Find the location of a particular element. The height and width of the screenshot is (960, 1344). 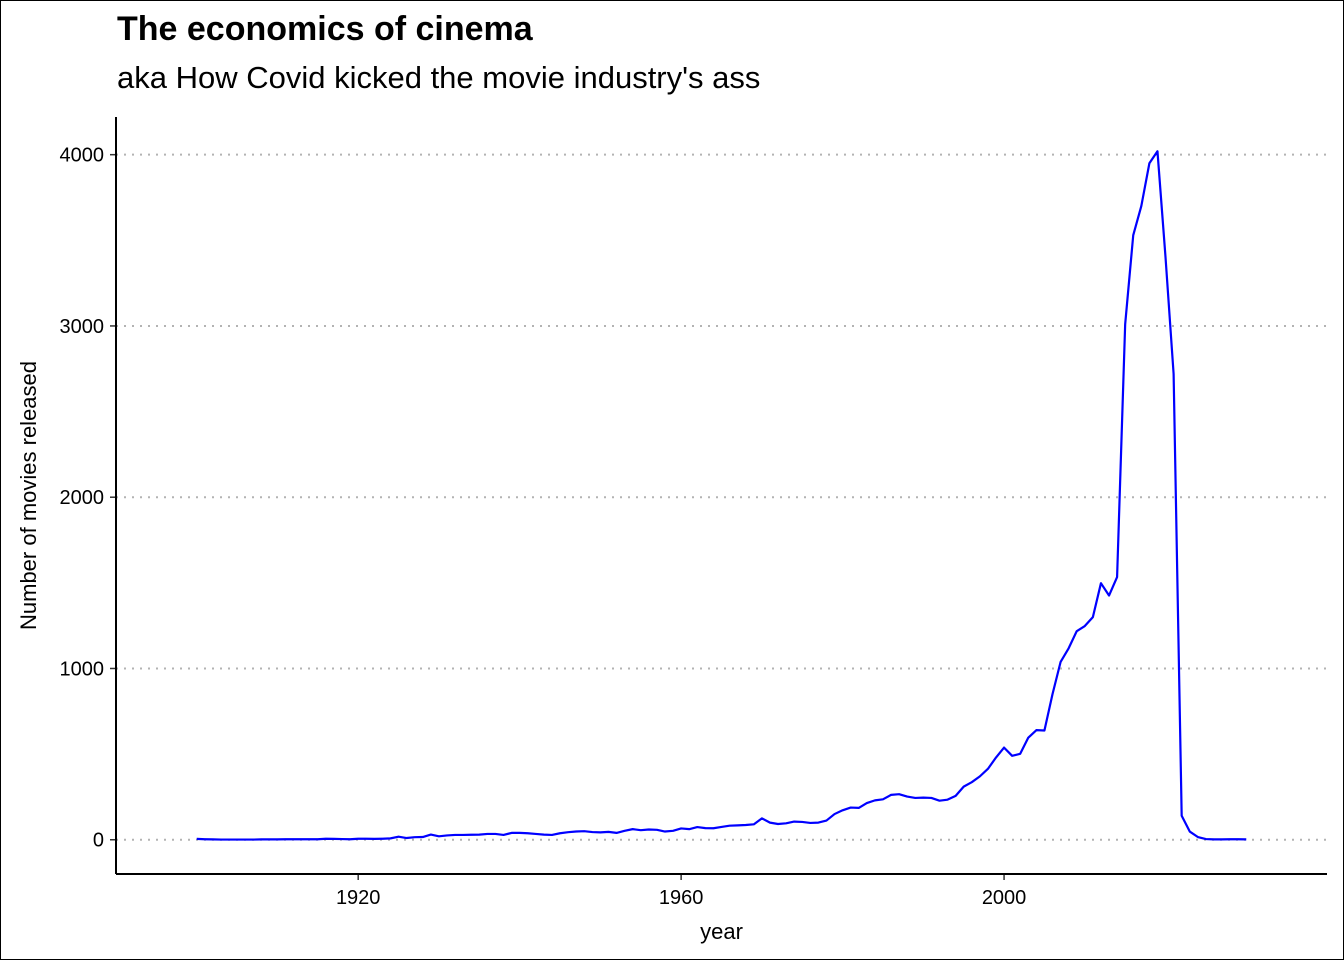

y-axis-title: Number of movies released is located at coordinates (28, 495).